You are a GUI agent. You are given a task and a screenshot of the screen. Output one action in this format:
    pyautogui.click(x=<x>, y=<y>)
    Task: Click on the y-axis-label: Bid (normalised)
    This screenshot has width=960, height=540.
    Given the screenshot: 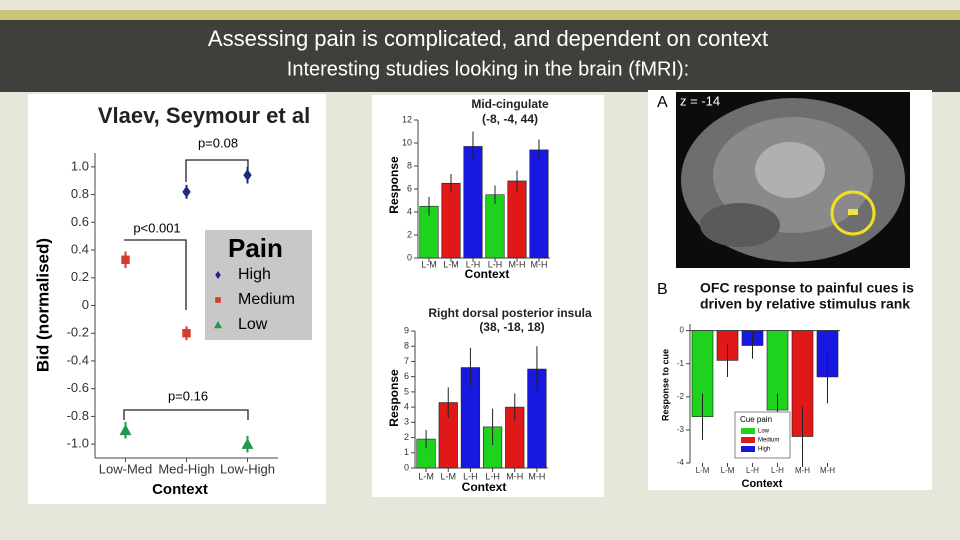 What is the action you would take?
    pyautogui.click(x=42, y=305)
    